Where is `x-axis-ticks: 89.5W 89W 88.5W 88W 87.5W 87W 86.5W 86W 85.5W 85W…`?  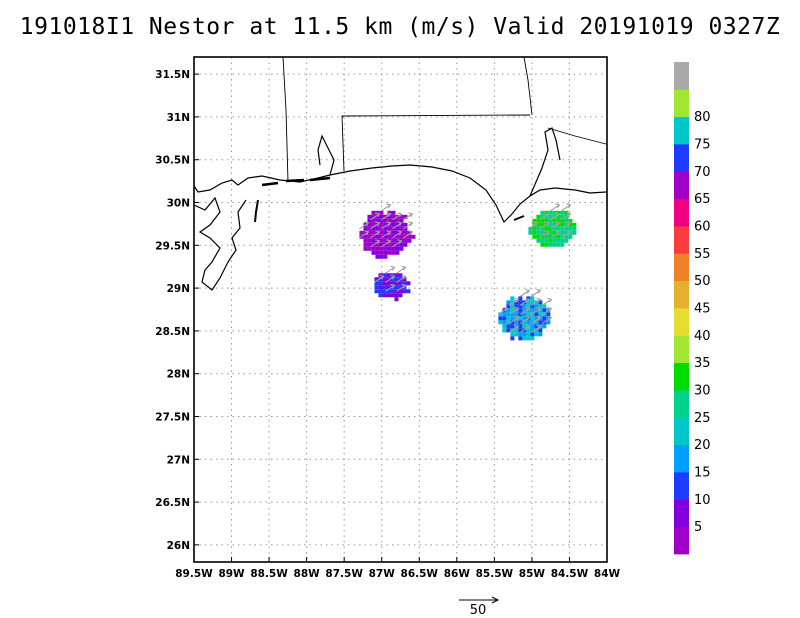 x-axis-ticks: 89.5W 89W 88.5W 88W 87.5W 87W 86.5W 86W 85.5W 85W… is located at coordinates (398, 568).